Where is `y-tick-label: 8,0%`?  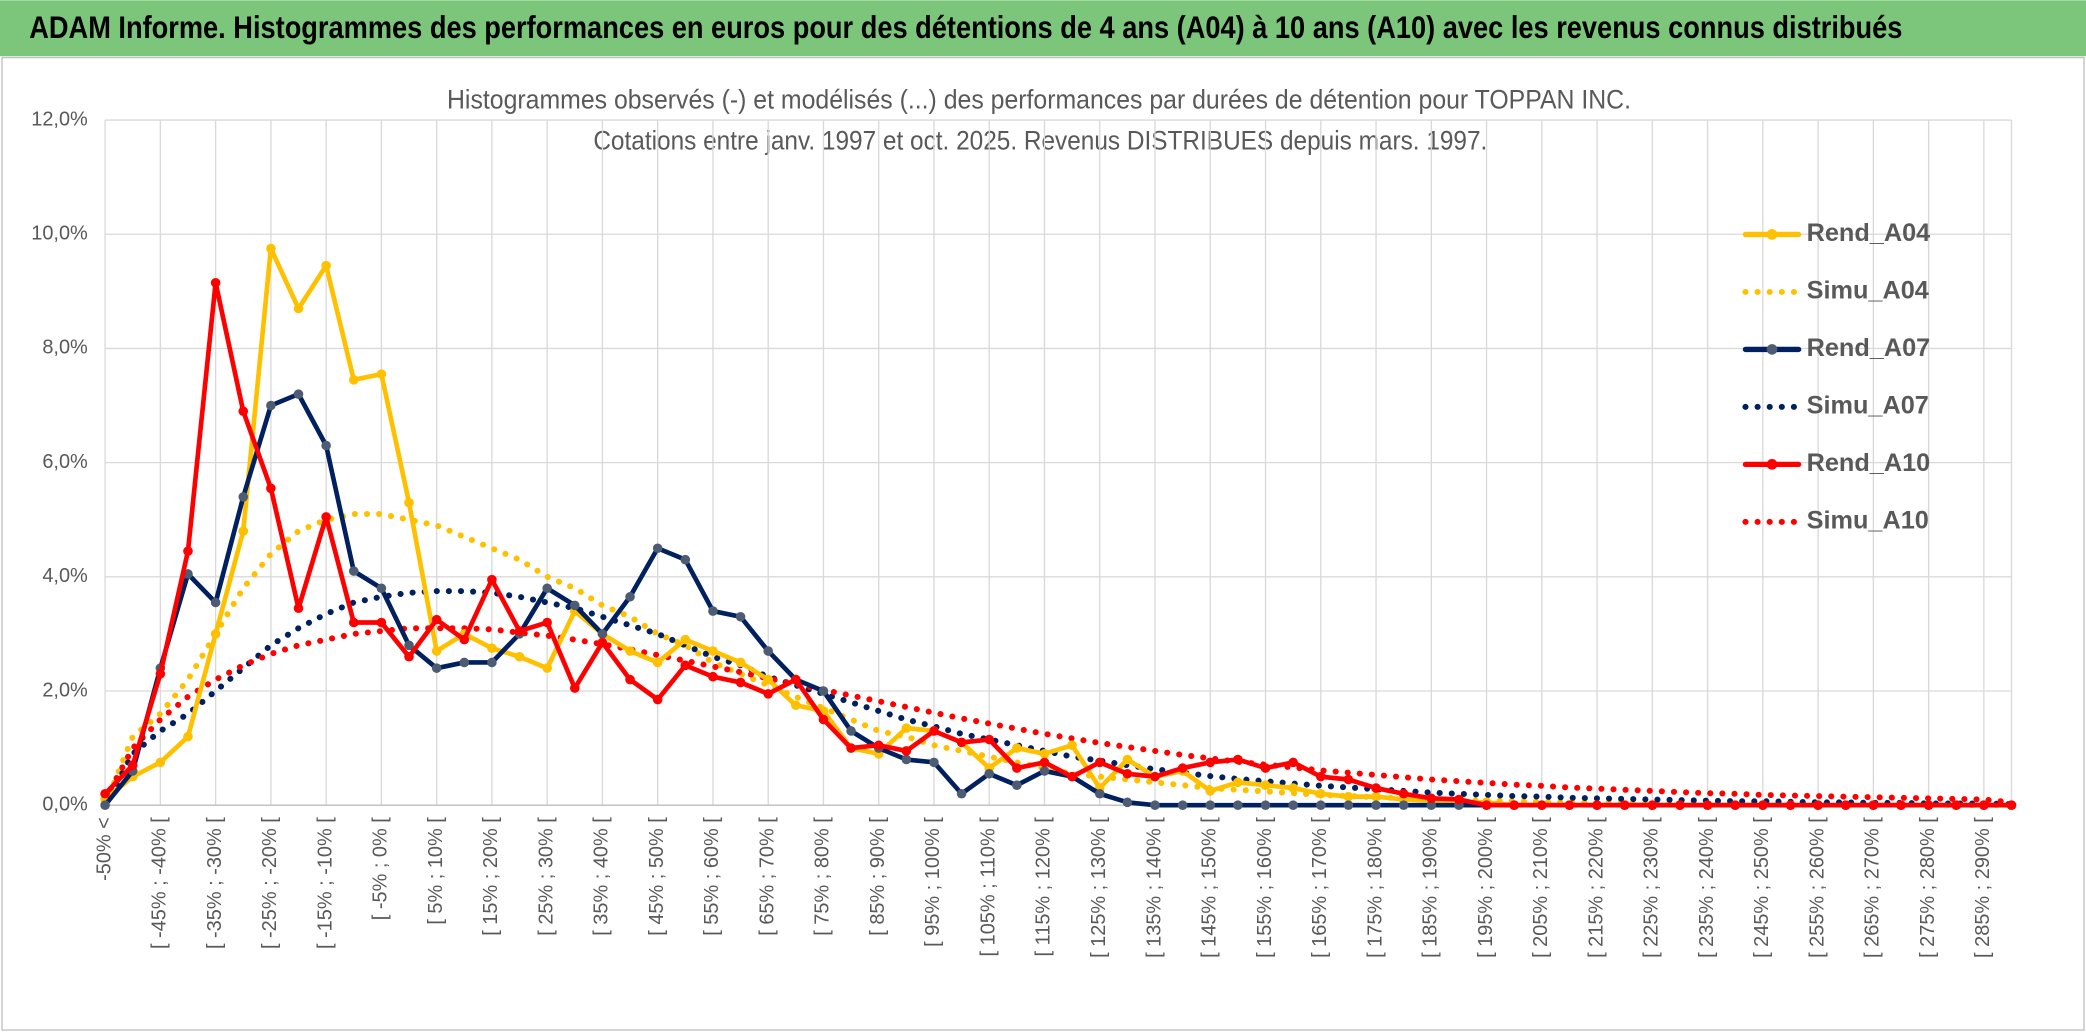
y-tick-label: 8,0% is located at coordinates (65, 348).